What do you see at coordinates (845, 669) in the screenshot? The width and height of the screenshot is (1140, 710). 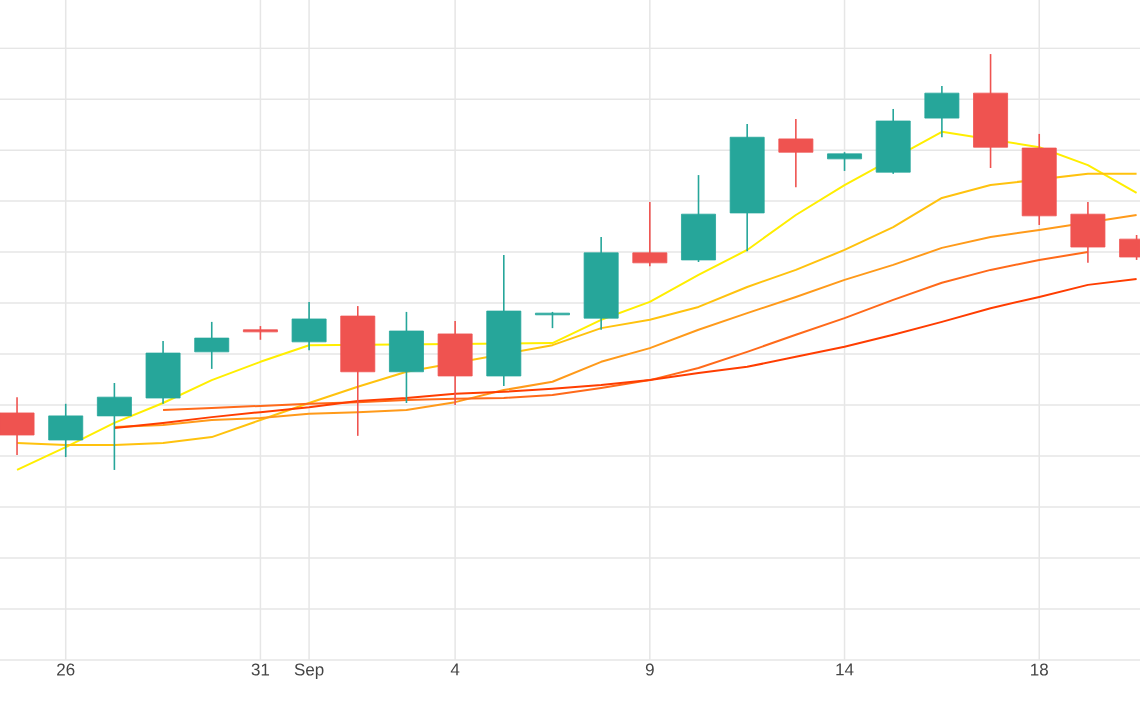 I see `x-tick-label: 14` at bounding box center [845, 669].